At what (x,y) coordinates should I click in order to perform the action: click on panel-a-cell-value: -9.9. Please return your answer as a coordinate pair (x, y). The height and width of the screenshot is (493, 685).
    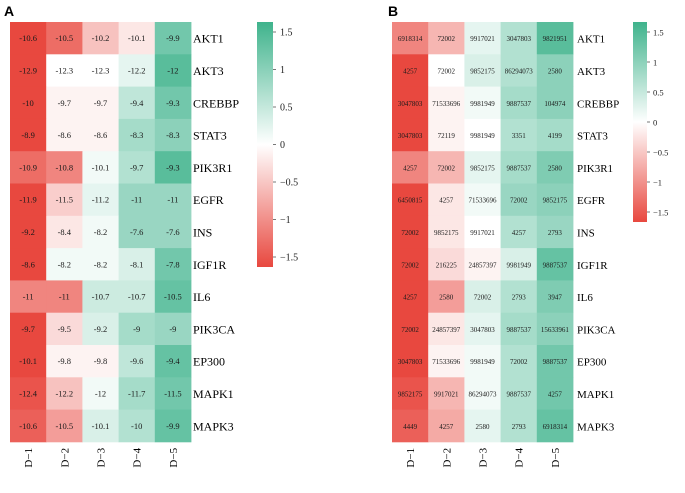
    Looking at the image, I should click on (172, 38).